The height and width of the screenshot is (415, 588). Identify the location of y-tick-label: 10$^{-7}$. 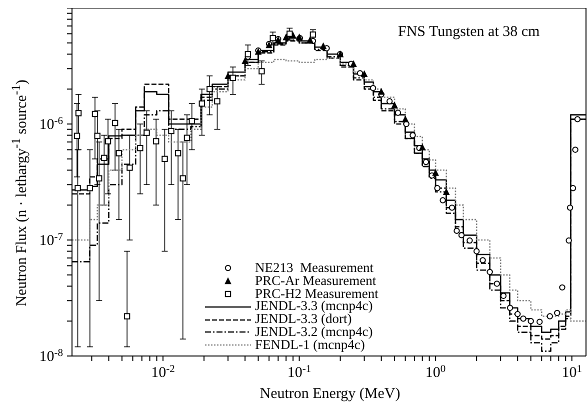
(51, 240).